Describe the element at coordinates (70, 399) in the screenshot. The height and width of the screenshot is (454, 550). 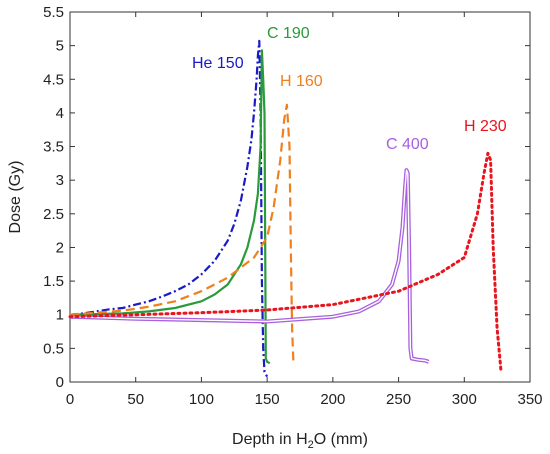
I see `x-tick-label: 0` at that location.